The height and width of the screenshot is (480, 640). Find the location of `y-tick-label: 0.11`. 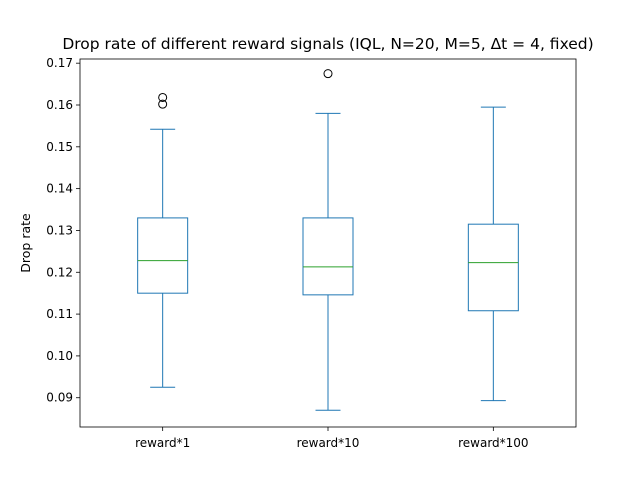

y-tick-label: 0.11 is located at coordinates (59, 314).